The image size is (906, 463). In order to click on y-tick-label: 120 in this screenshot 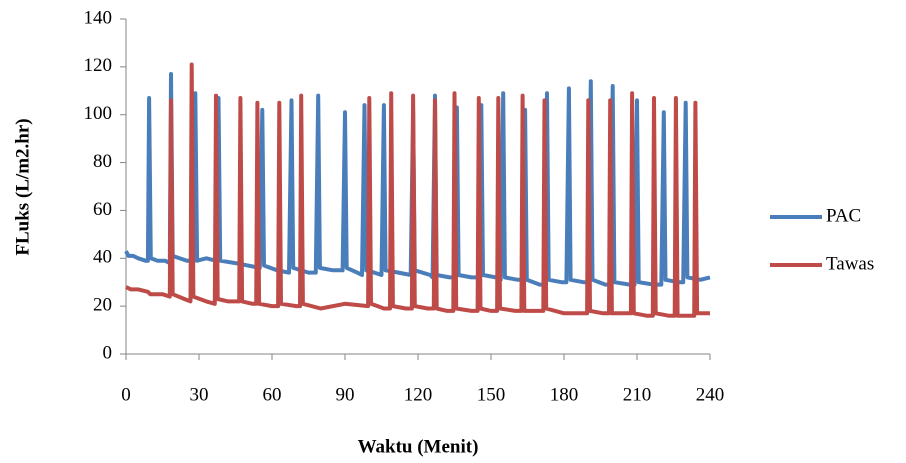, I will do `click(98, 65)`.